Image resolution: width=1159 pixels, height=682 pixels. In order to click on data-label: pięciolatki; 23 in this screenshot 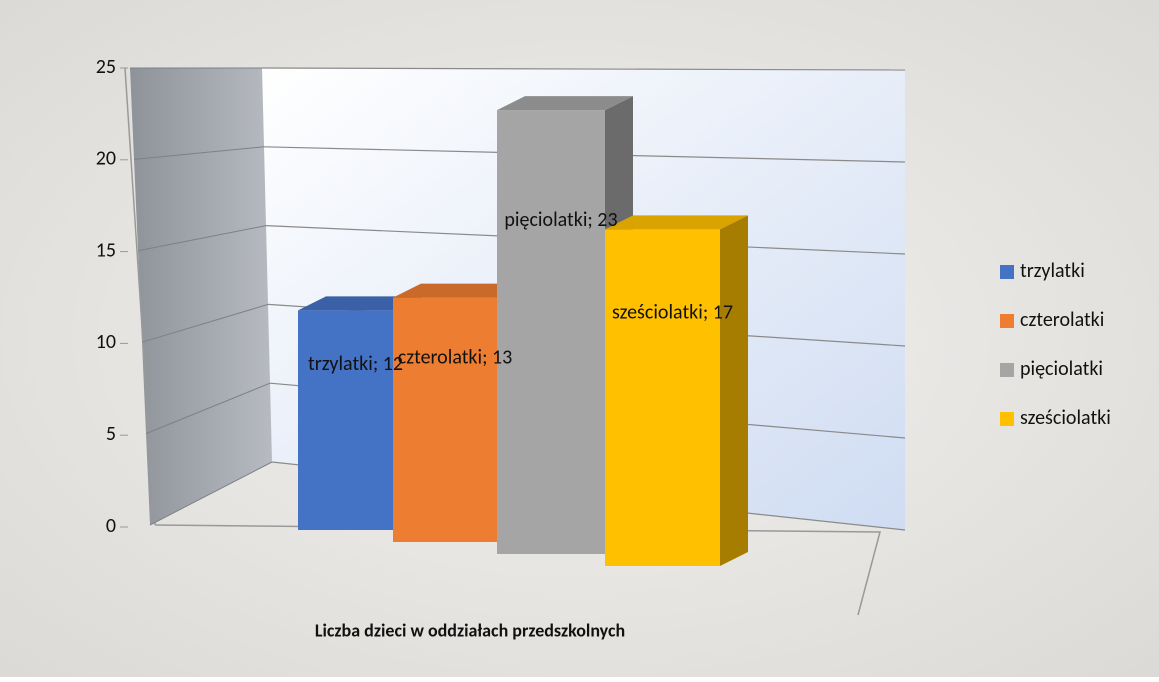, I will do `click(560, 220)`.